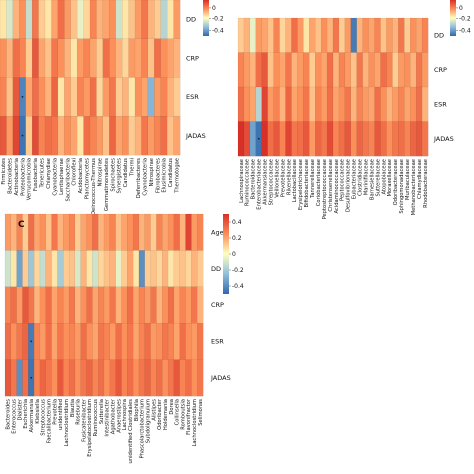 The width and height of the screenshot is (474, 474). I want to click on column-label: Desulfovibrionaceae, so click(349, 185).